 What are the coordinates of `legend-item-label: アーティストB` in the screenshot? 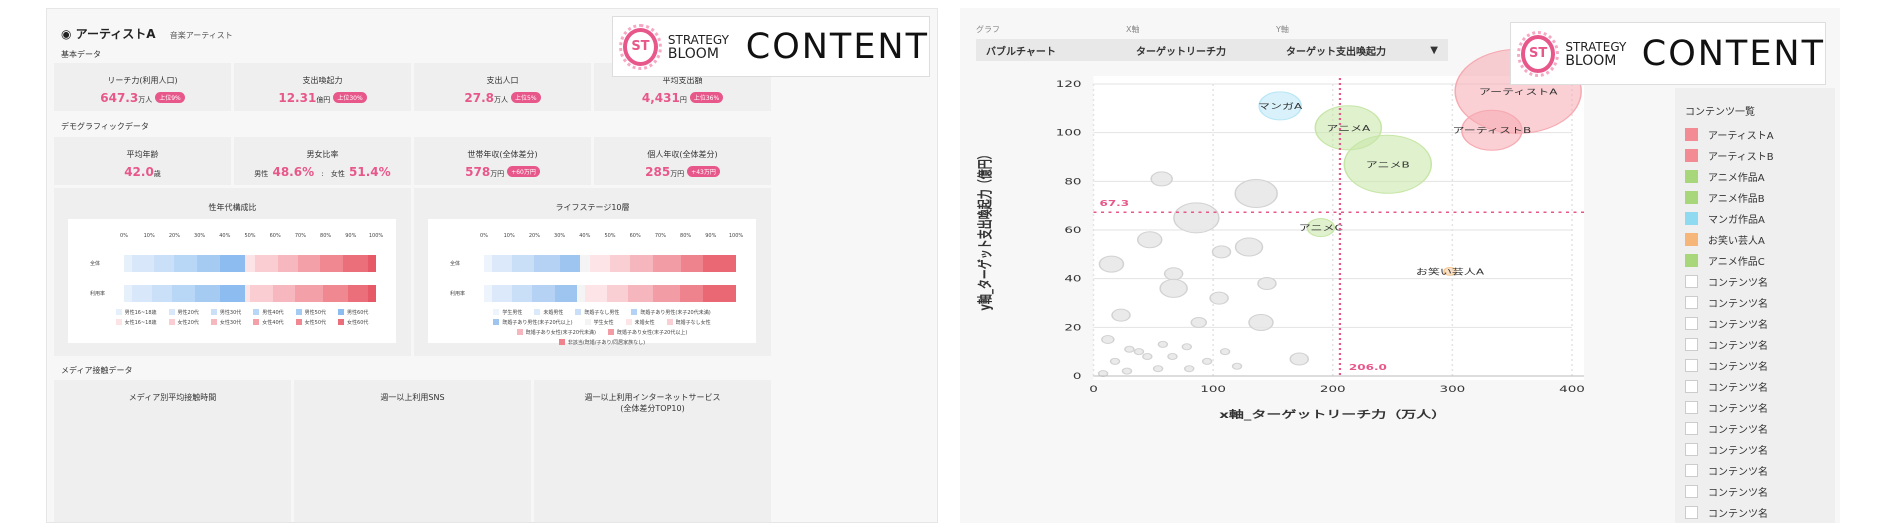 It's located at (1741, 157).